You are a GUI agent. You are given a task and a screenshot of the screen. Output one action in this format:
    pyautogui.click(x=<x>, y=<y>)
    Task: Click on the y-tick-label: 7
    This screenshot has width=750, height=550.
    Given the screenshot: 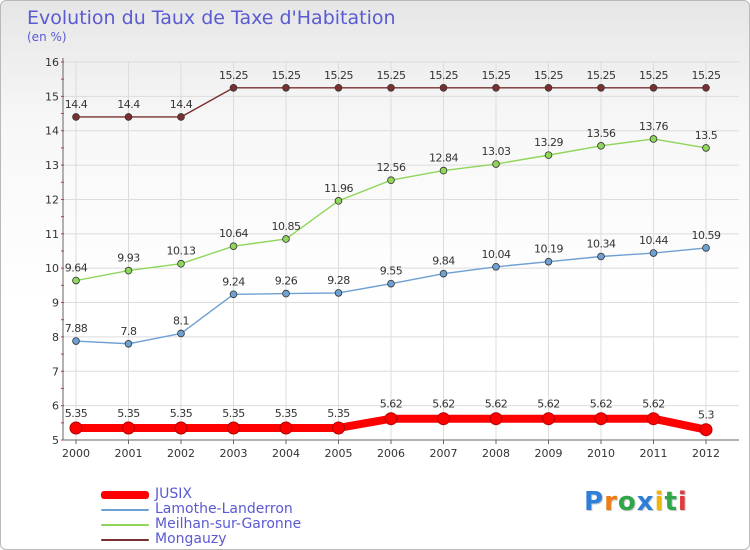 What is the action you would take?
    pyautogui.click(x=55, y=371)
    